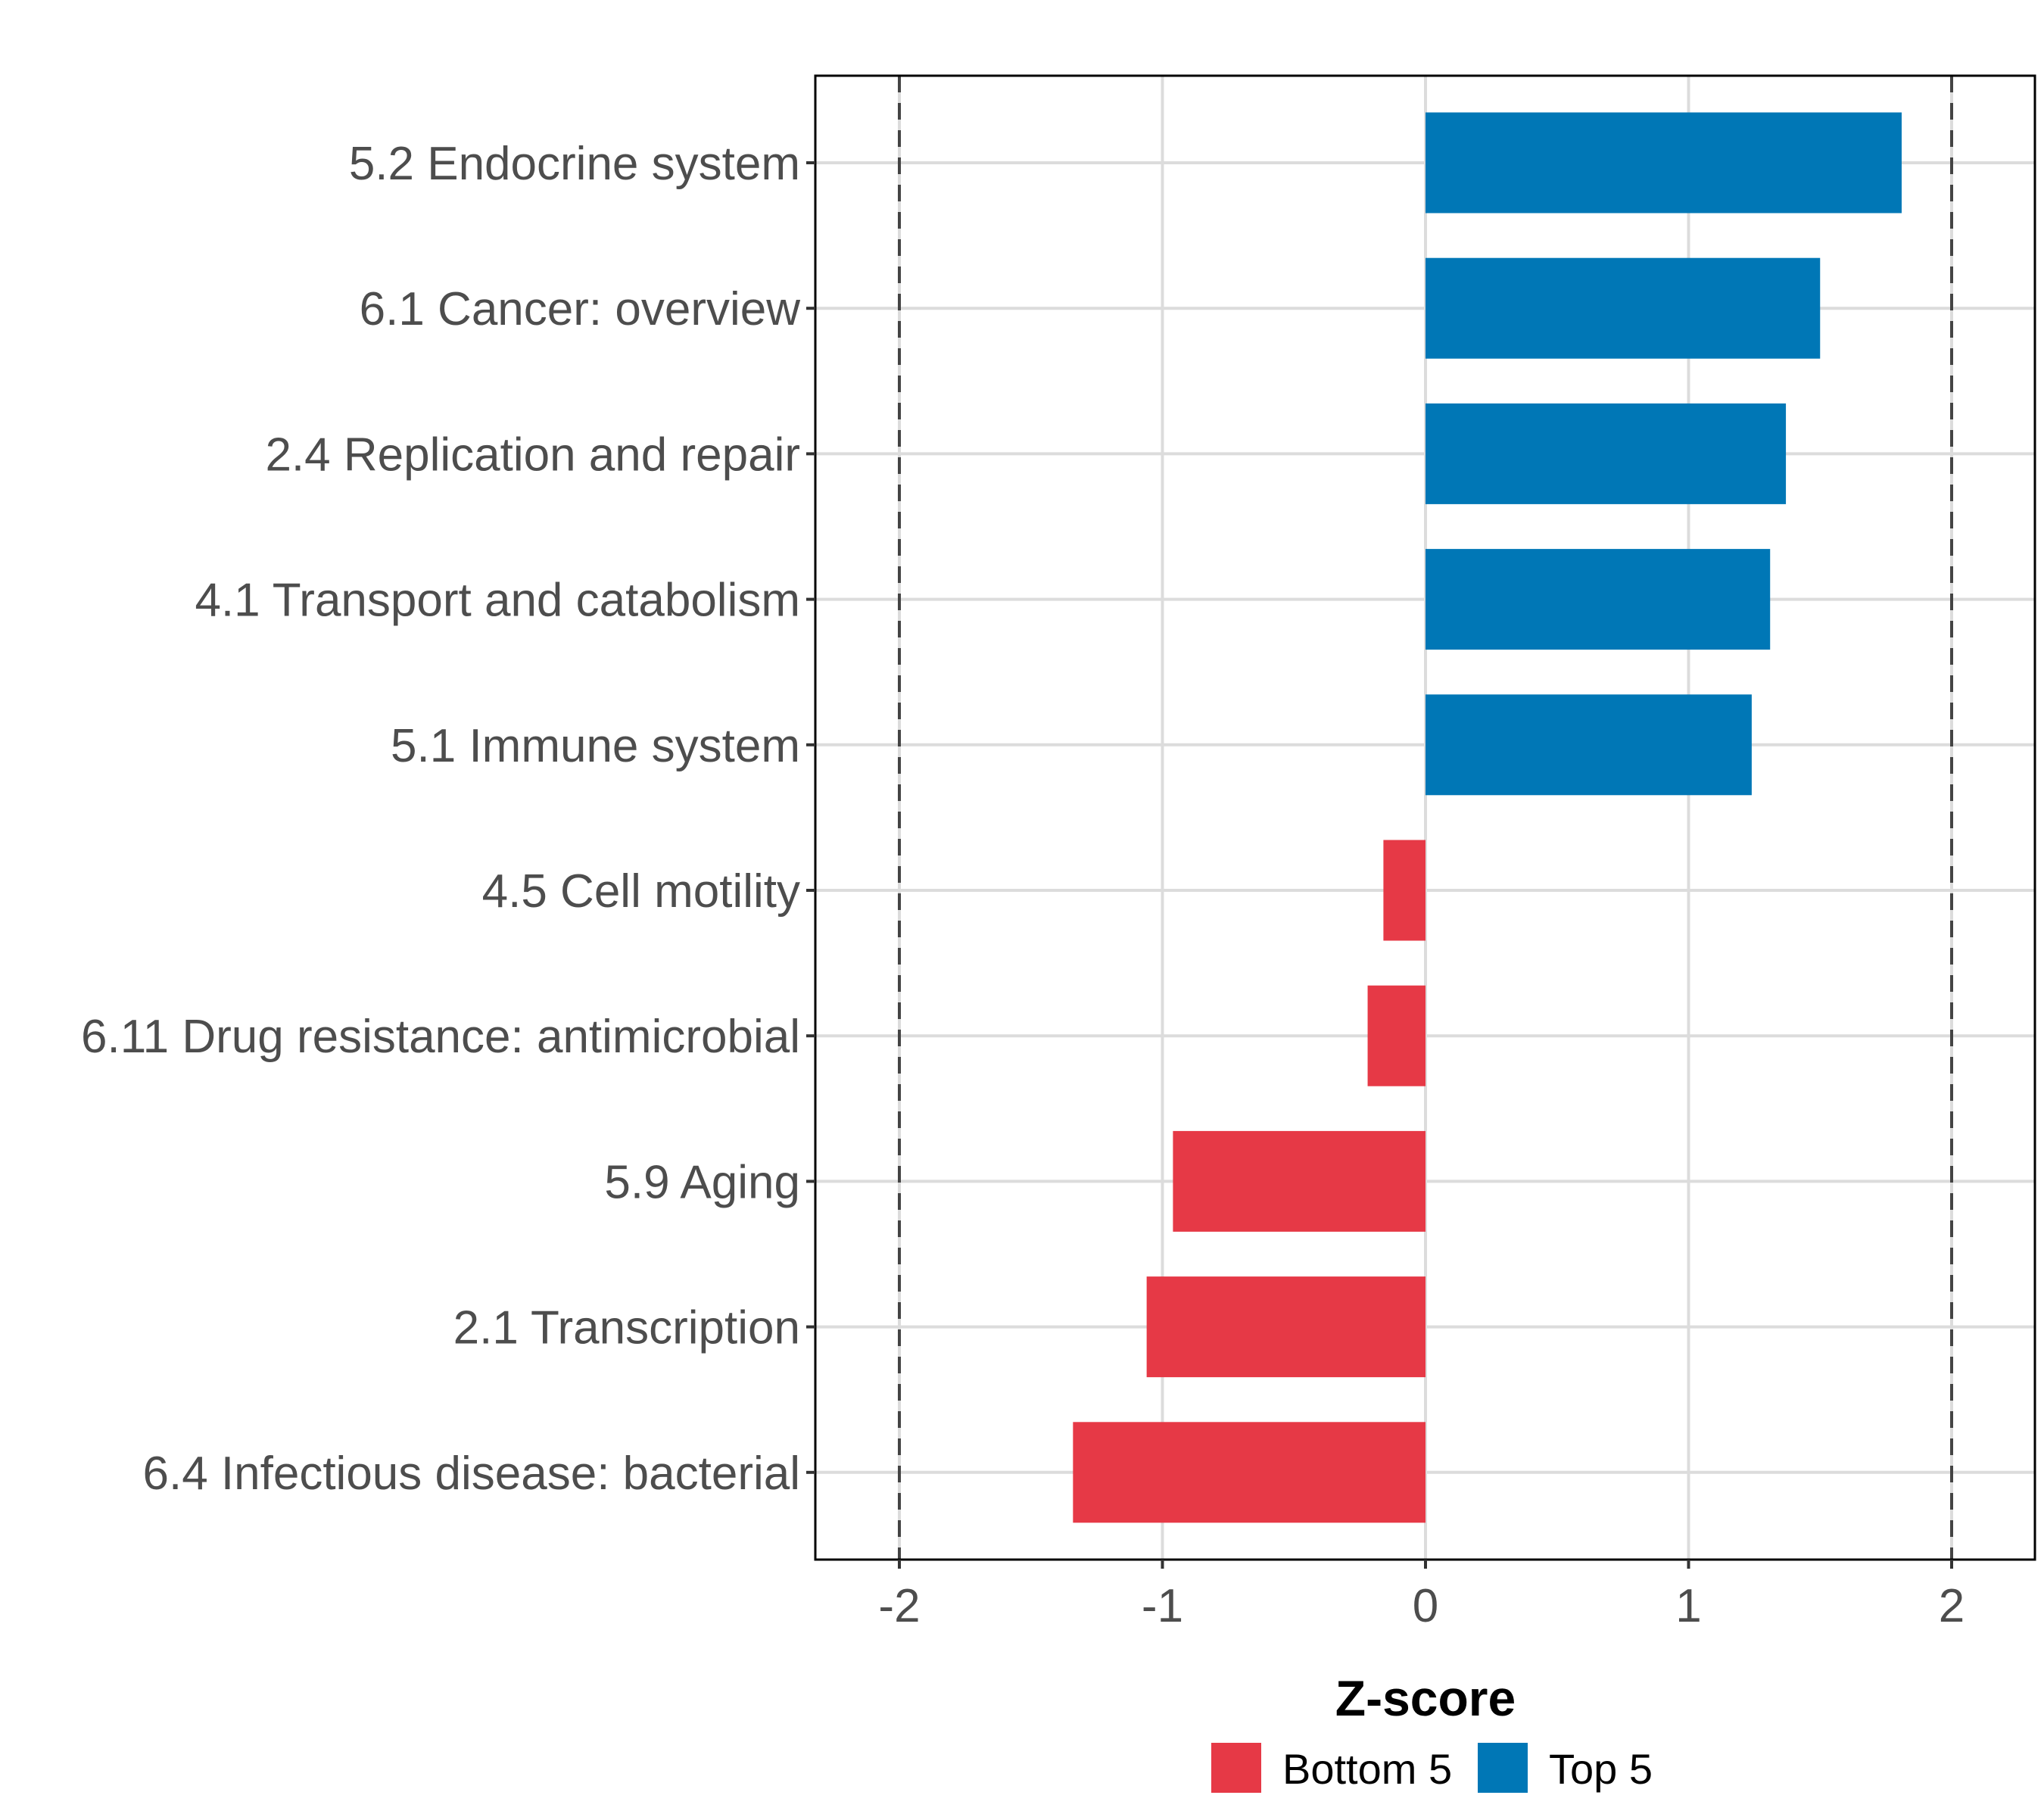 Image resolution: width=2044 pixels, height=1817 pixels. I want to click on legend-label: Bottom 5, so click(1367, 1769).